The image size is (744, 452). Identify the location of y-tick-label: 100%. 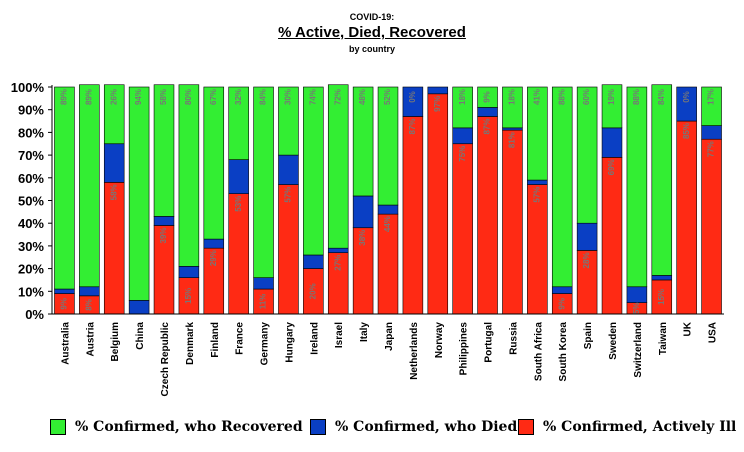
(28, 87).